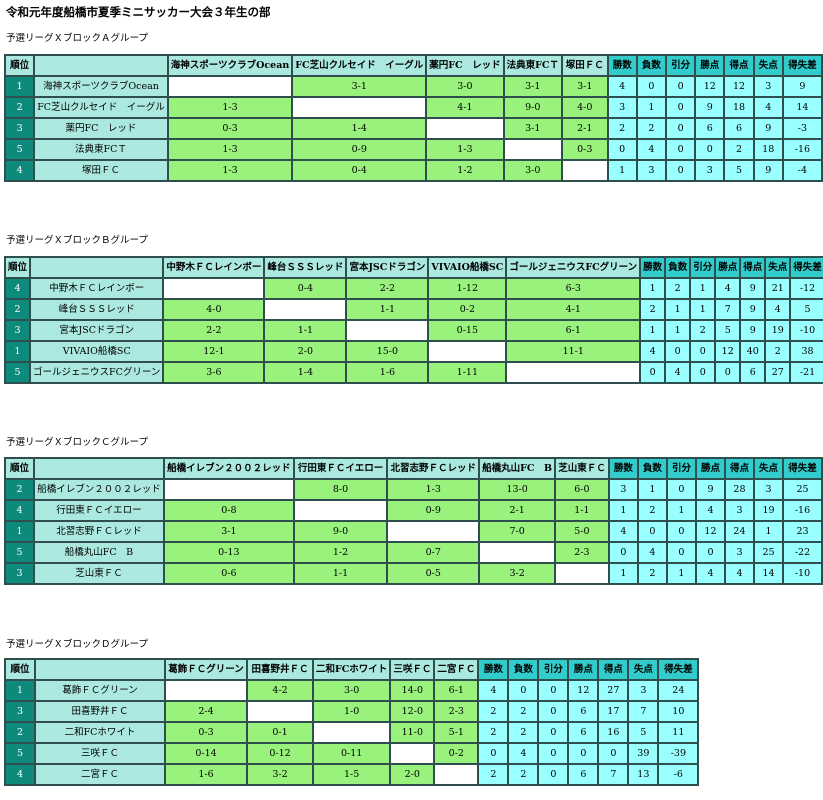  Describe the element at coordinates (97, 309) in the screenshot. I see `team-name-cell: 峰台ＳＳＳレッド` at that location.